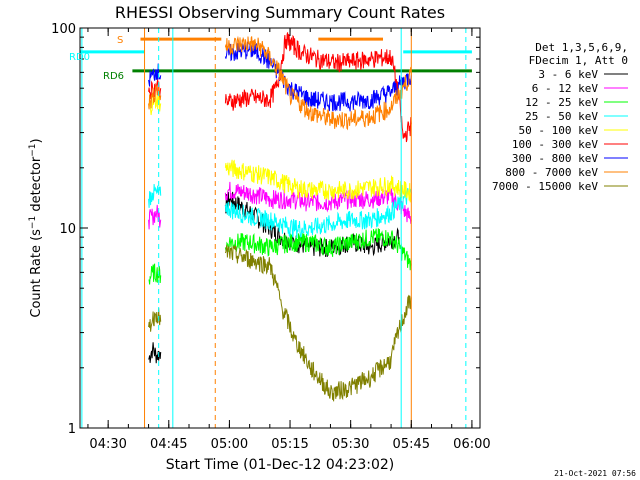 This screenshot has width=640, height=480. Describe the element at coordinates (595, 473) in the screenshot. I see `timestamp: 21-Oct-2021 07:56` at that location.